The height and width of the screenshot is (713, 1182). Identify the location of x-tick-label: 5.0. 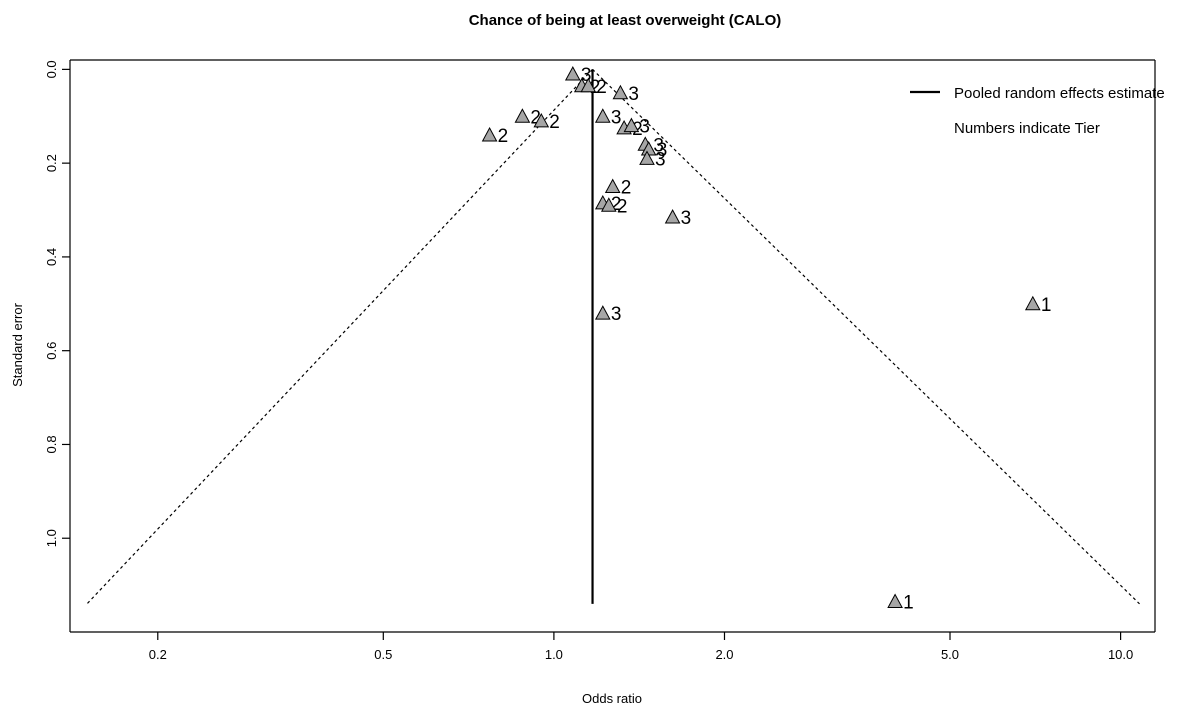
(950, 654).